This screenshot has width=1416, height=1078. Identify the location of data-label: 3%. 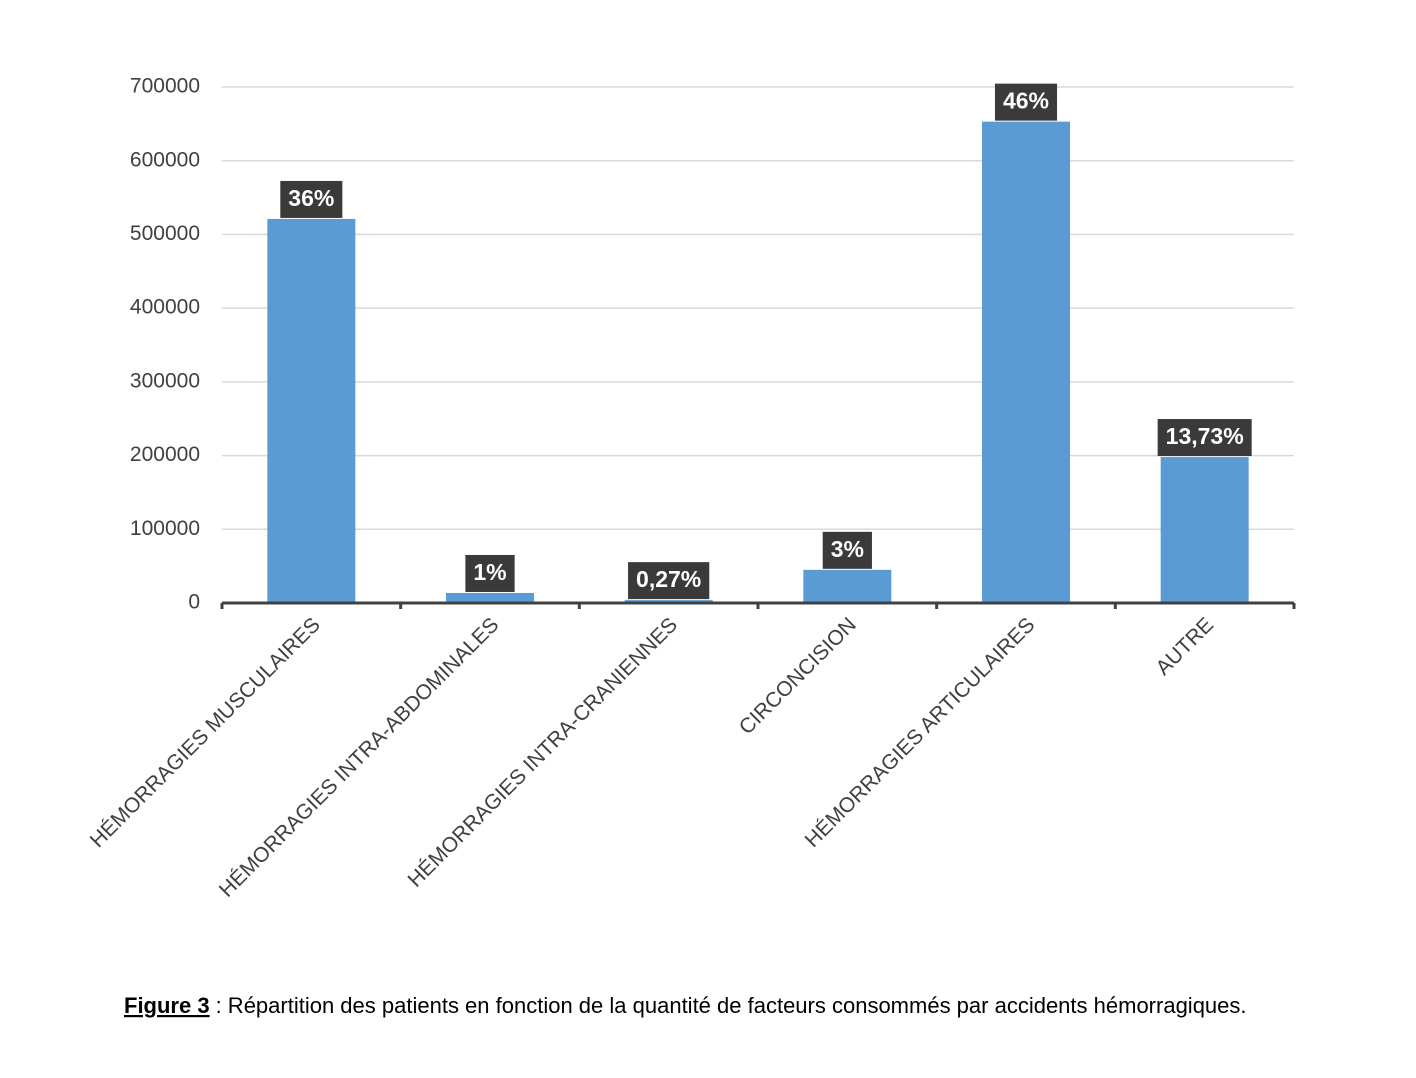
(847, 550).